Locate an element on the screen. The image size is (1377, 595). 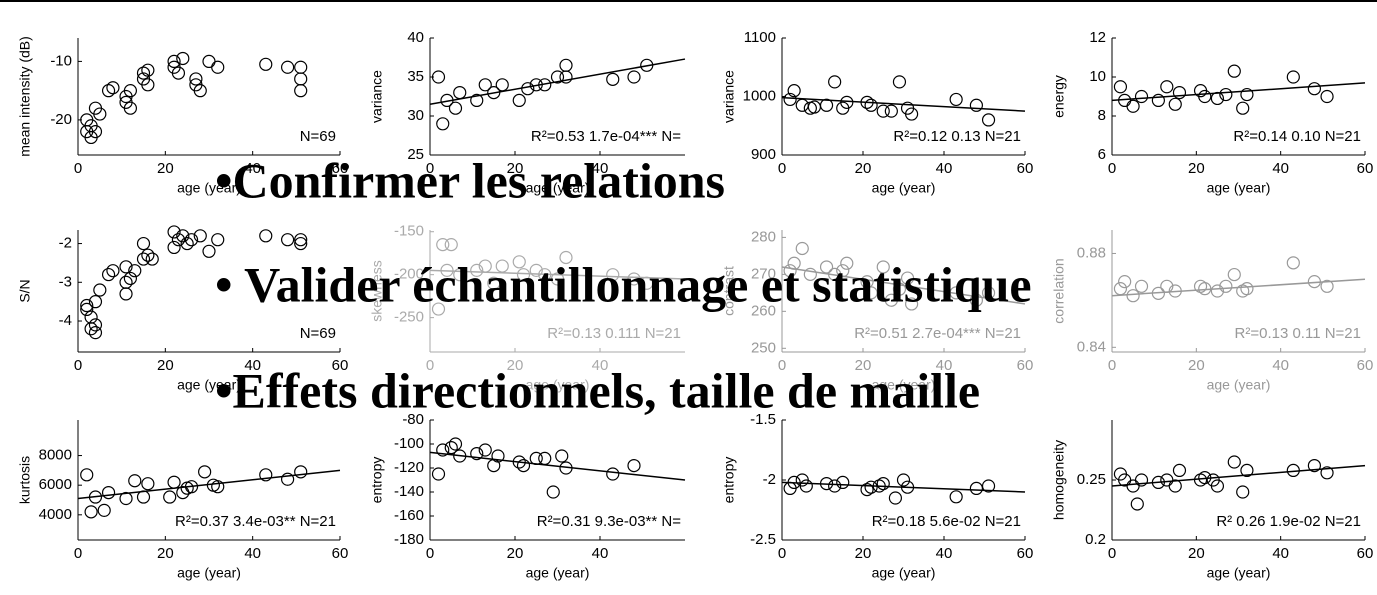
y-tick-label: 0.88 is located at coordinates (1091, 252).